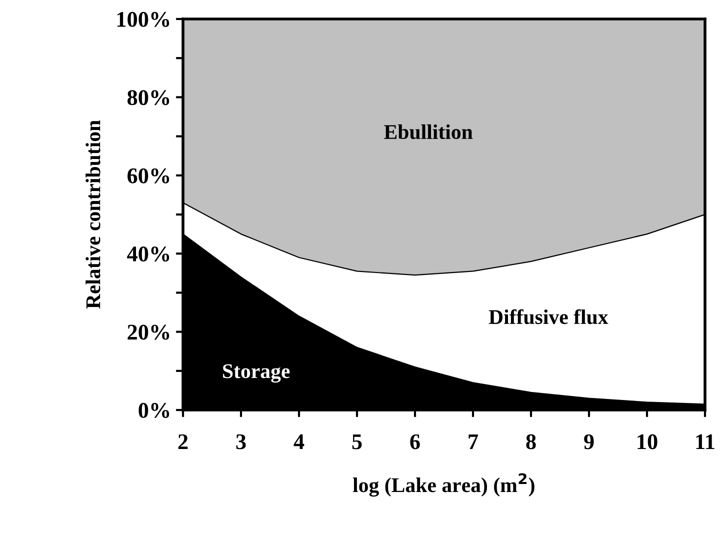 Image resolution: width=722 pixels, height=545 pixels. I want to click on y-tick-label: 60%, so click(149, 176).